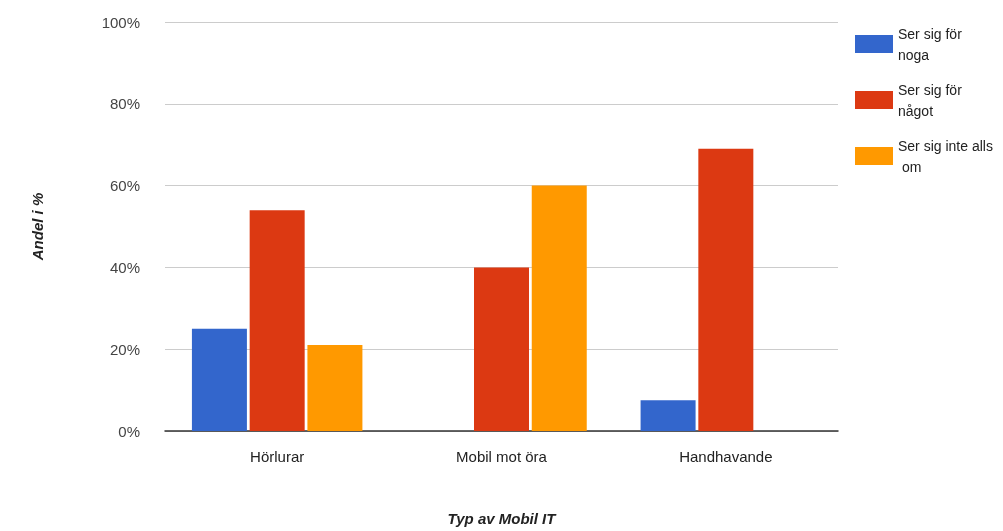  What do you see at coordinates (726, 456) in the screenshot?
I see `x-tick-label: Handhavande` at bounding box center [726, 456].